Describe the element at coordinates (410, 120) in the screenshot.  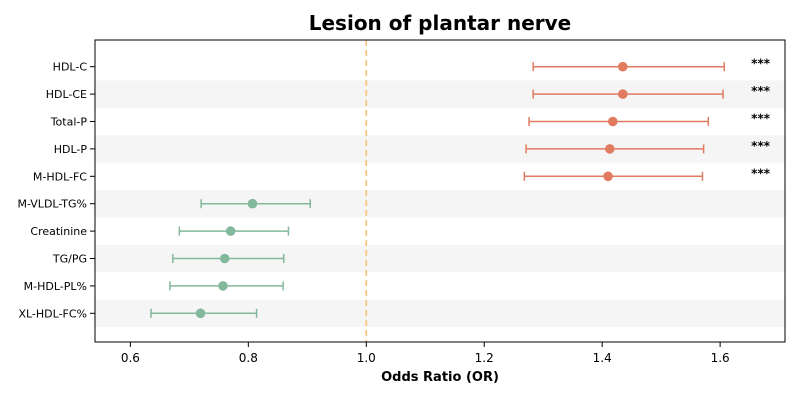
I see `forest-row: Total-P ***` at that location.